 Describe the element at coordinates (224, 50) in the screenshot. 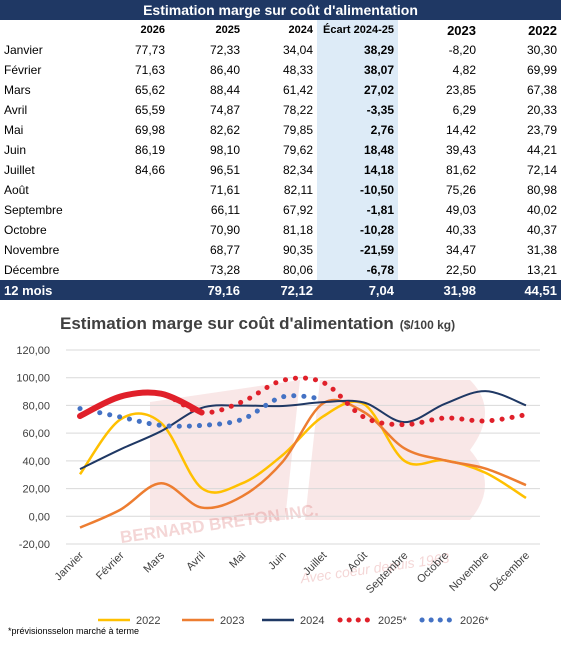

I see `value-2025: 72,33` at that location.